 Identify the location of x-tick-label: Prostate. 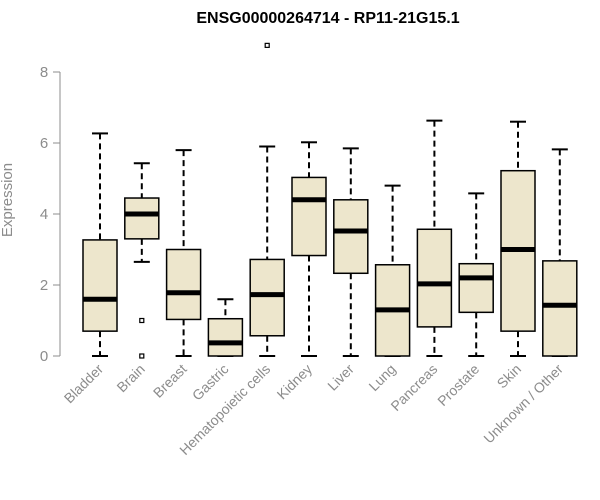
(458, 385).